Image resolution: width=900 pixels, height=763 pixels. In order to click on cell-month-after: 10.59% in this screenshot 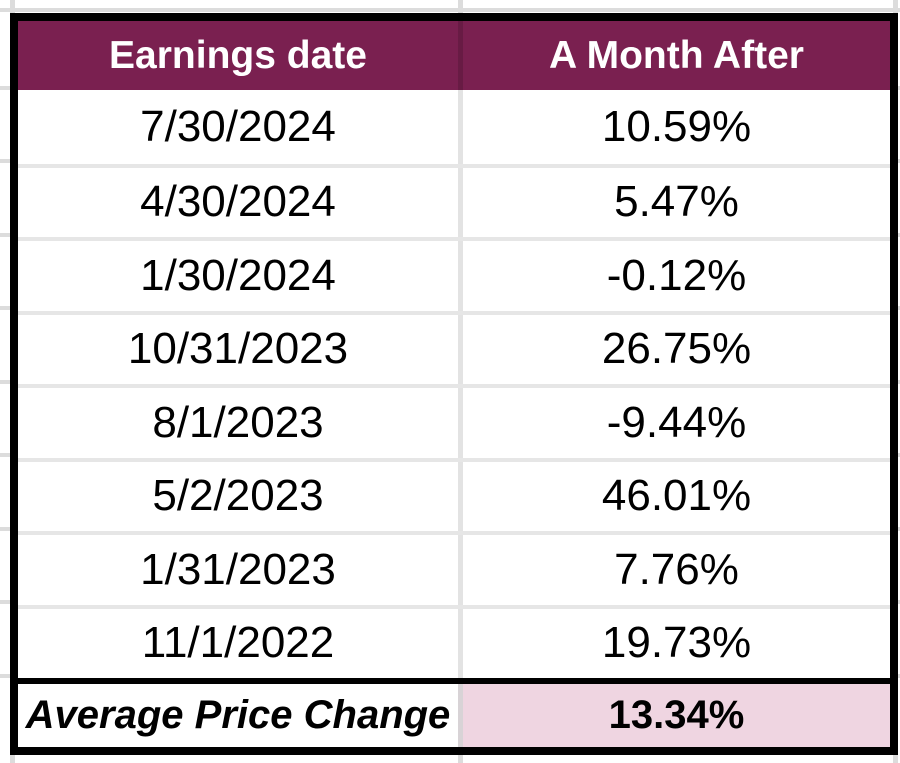, I will do `click(676, 126)`.